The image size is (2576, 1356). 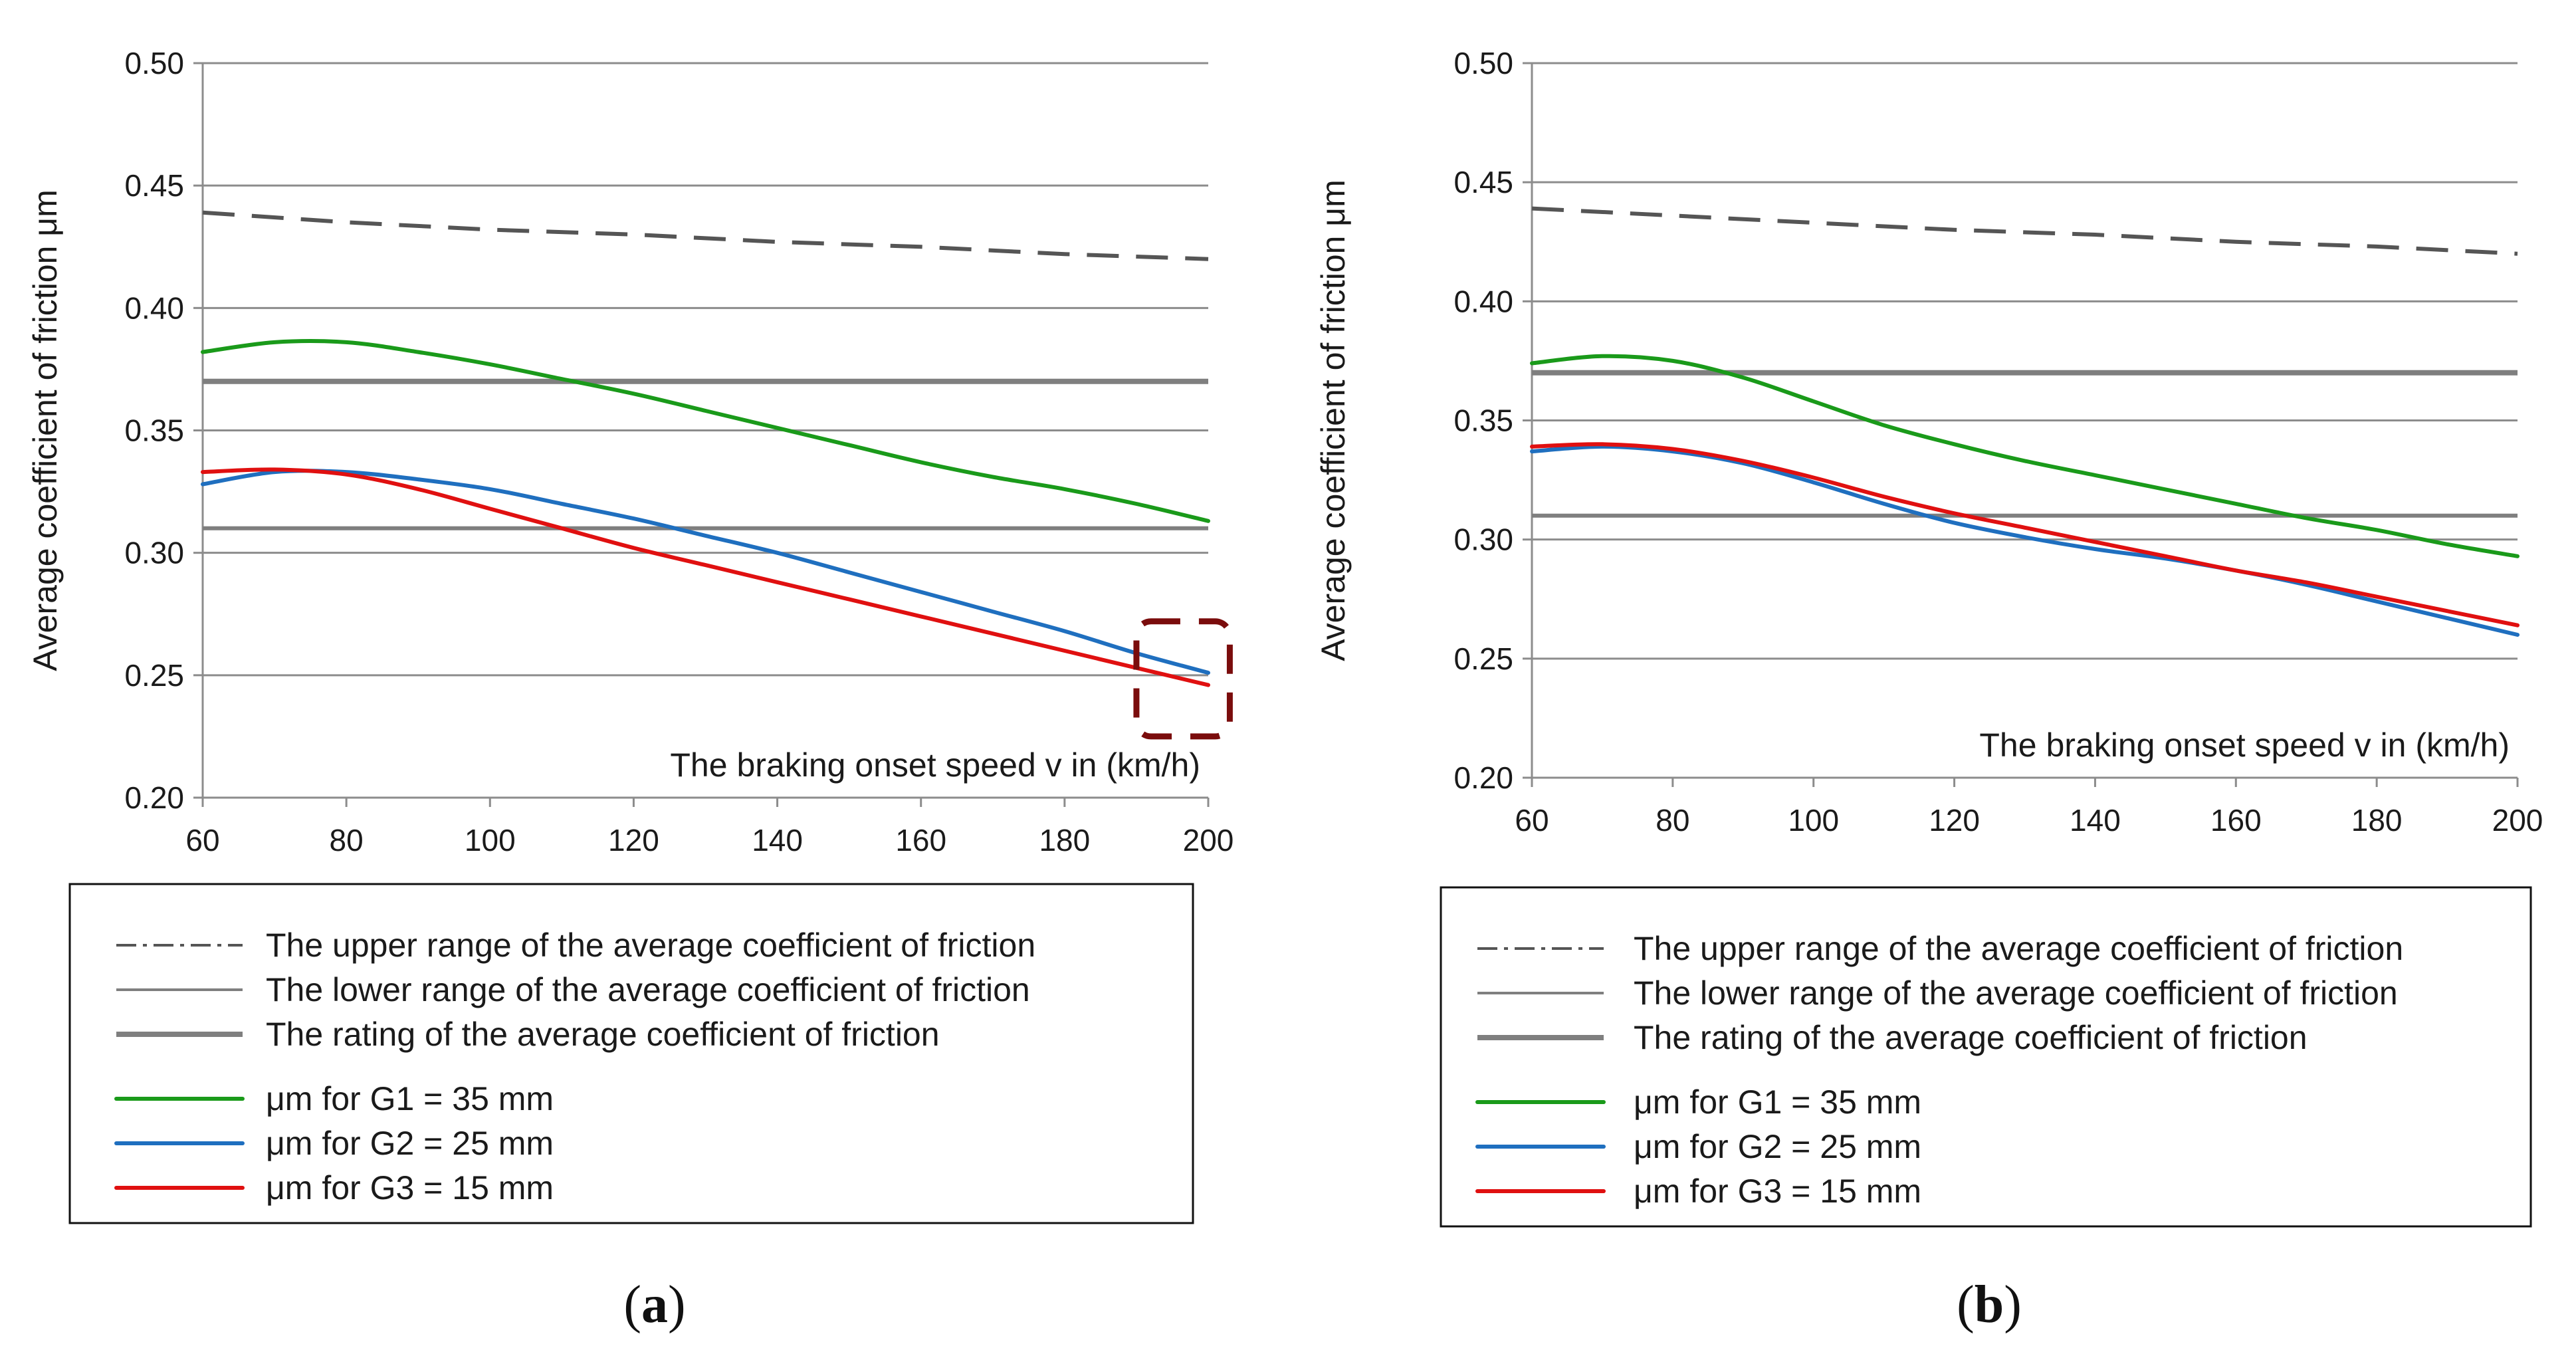 I want to click on chart-a-ytick-label: 0.20, so click(x=154, y=797).